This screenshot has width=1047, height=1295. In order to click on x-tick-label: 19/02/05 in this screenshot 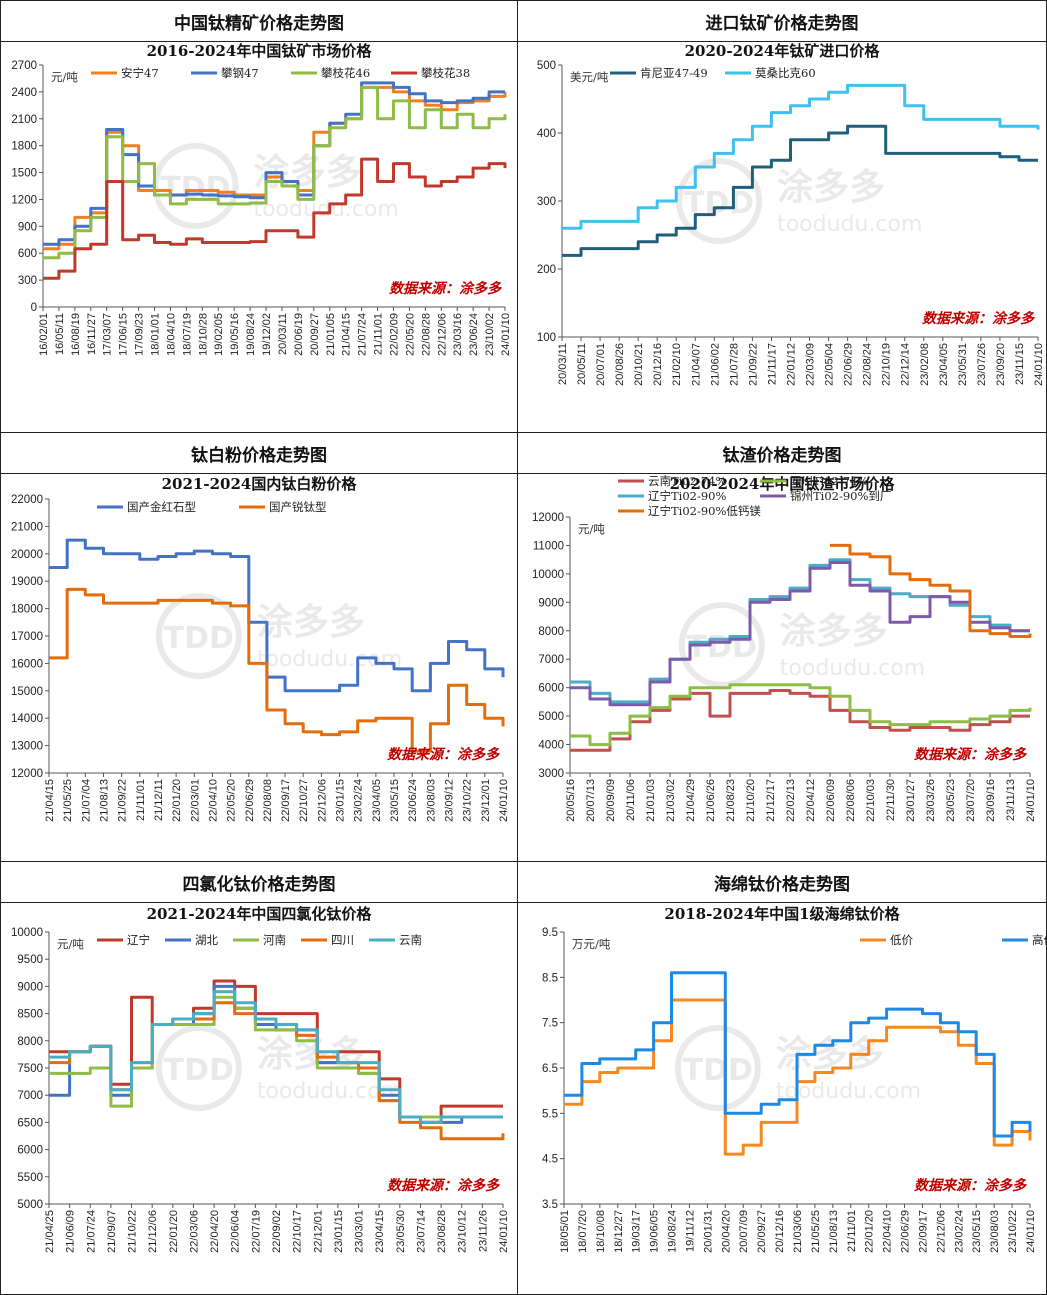, I will do `click(219, 334)`.